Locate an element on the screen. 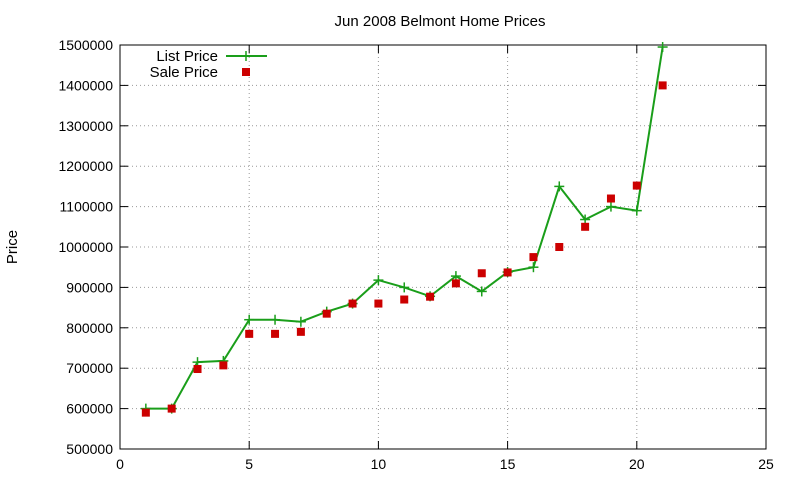 This screenshot has width=800, height=480. y-axis-label: Price is located at coordinates (12, 247).